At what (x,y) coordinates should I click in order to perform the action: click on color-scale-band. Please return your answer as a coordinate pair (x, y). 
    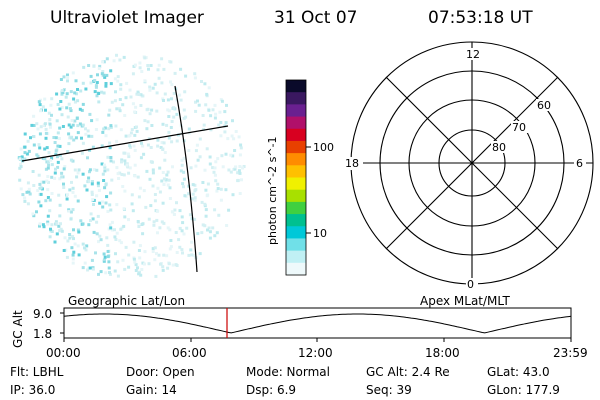
    Looking at the image, I should click on (296, 196).